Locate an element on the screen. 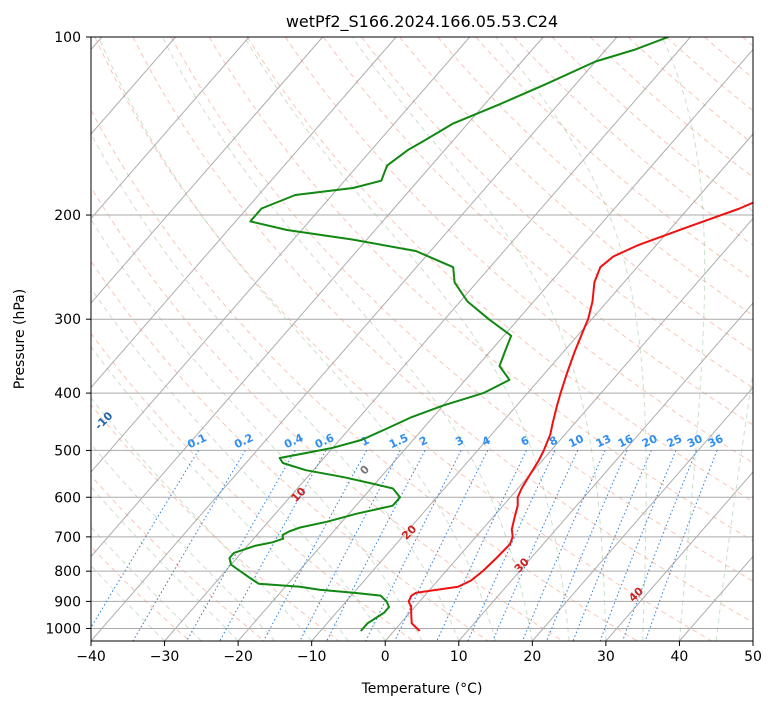  x-tick-label: −10 is located at coordinates (312, 657).